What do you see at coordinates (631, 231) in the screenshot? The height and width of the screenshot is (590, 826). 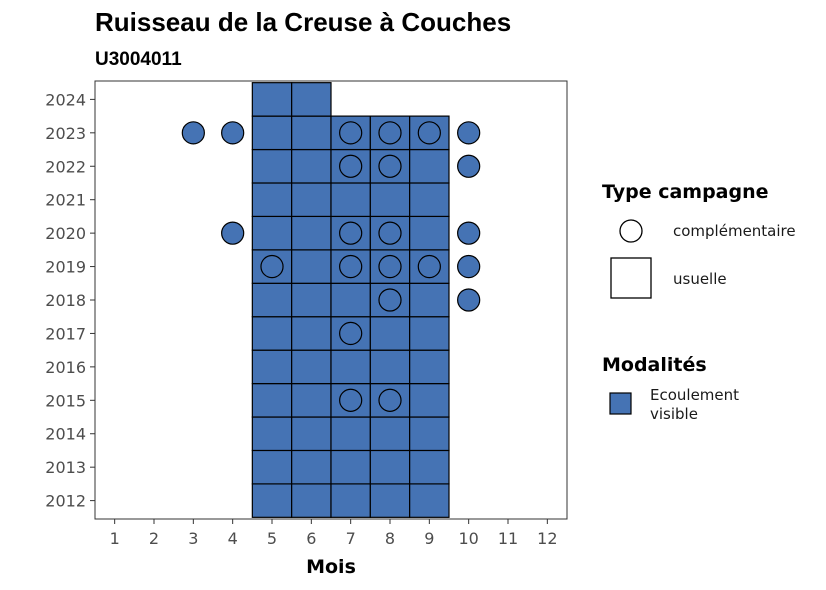 I see `legend-circle-key` at bounding box center [631, 231].